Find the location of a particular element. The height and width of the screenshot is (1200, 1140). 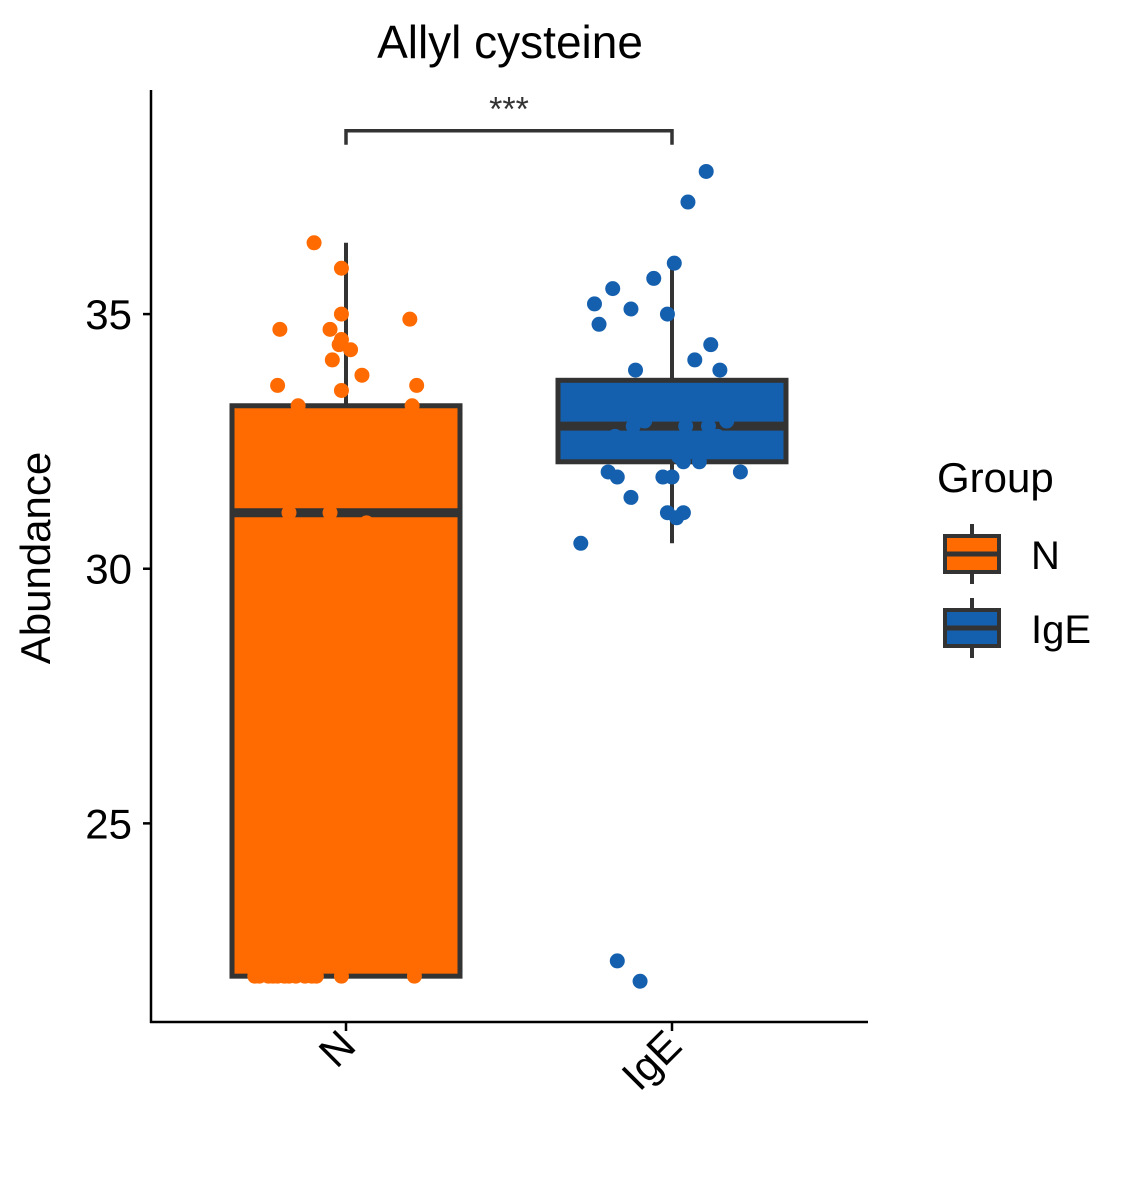

legend-item-n: N is located at coordinates (1001, 554).